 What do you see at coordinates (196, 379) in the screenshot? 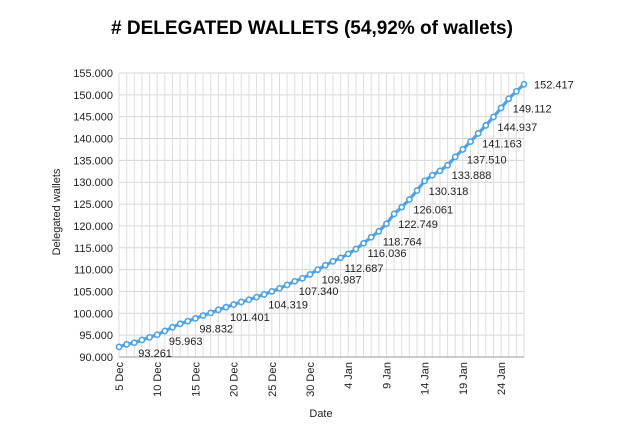
I see `x-tick-label: 15 Dec` at bounding box center [196, 379].